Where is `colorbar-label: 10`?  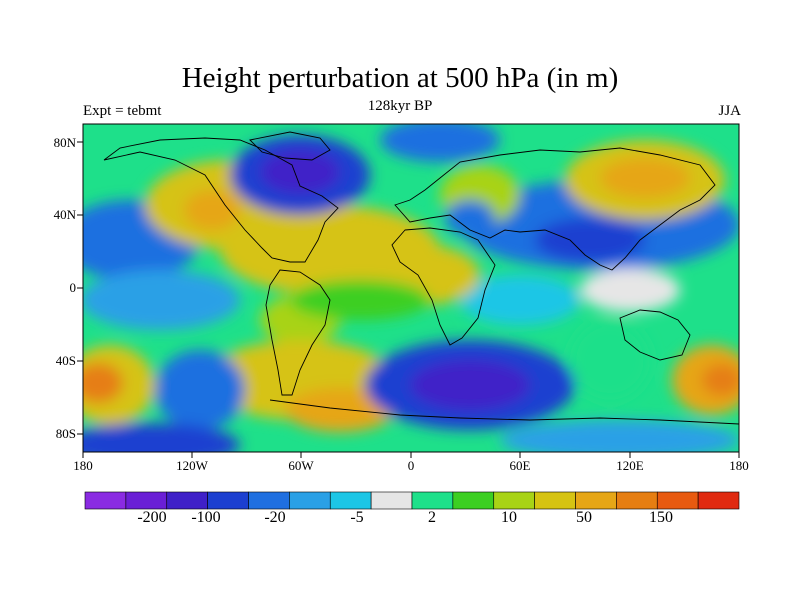 colorbar-label: 10 is located at coordinates (509, 517).